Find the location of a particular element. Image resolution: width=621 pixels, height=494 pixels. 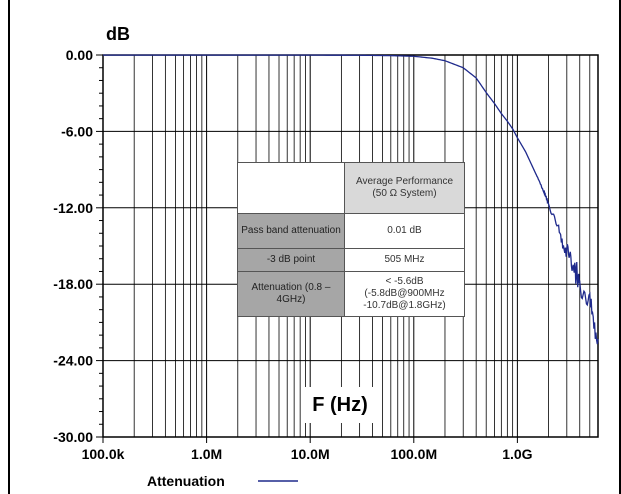

table-corner-cell is located at coordinates (291, 188).